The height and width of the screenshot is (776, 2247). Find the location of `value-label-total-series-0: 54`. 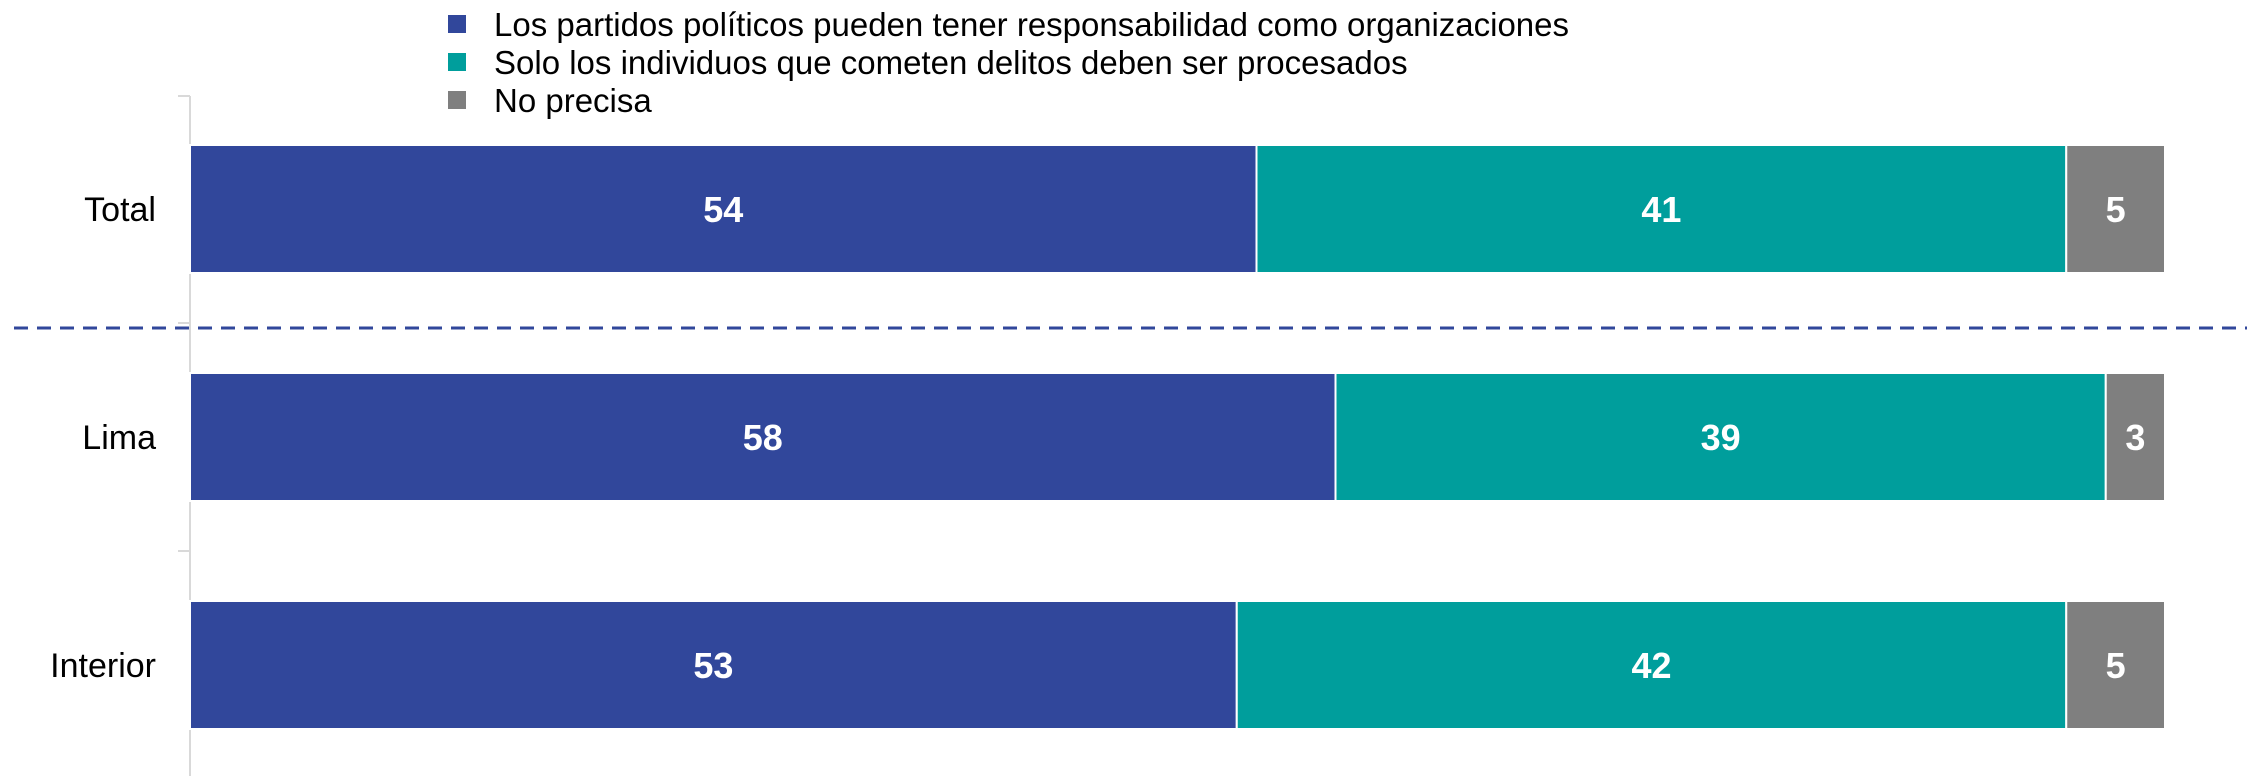

value-label-total-series-0: 54 is located at coordinates (723, 209).